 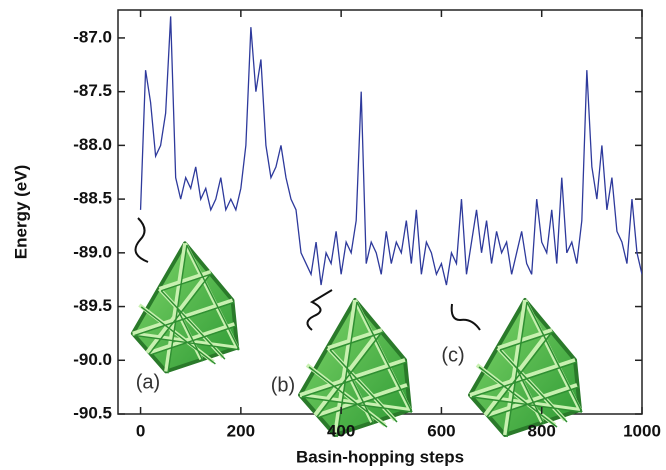 I want to click on y-axis-title: Energy (eV), so click(x=20, y=212).